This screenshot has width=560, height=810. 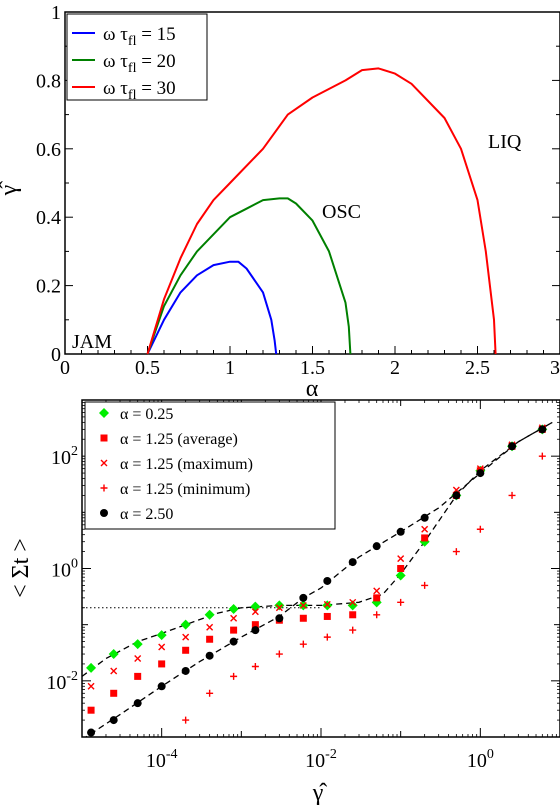 What do you see at coordinates (480, 759) in the screenshot?
I see `bottom-x-tick-label: 10⁰` at bounding box center [480, 759].